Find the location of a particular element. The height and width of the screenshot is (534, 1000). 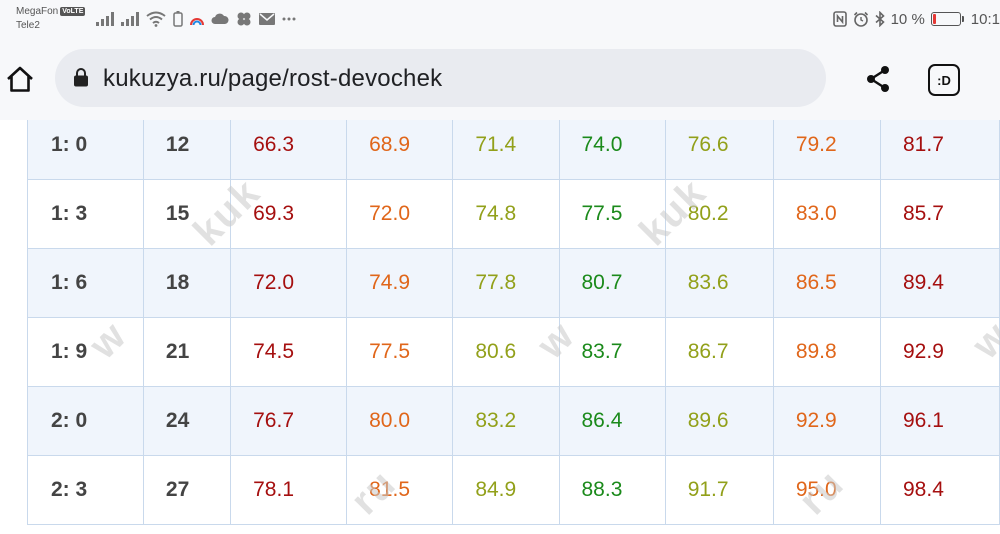

height-value-cell: 86.4 is located at coordinates (612, 421).